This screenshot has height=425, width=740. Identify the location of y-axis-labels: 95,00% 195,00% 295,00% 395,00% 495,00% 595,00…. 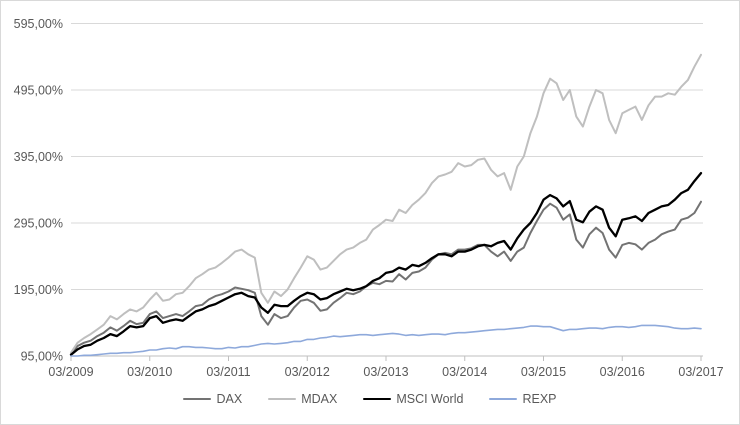
(38, 190).